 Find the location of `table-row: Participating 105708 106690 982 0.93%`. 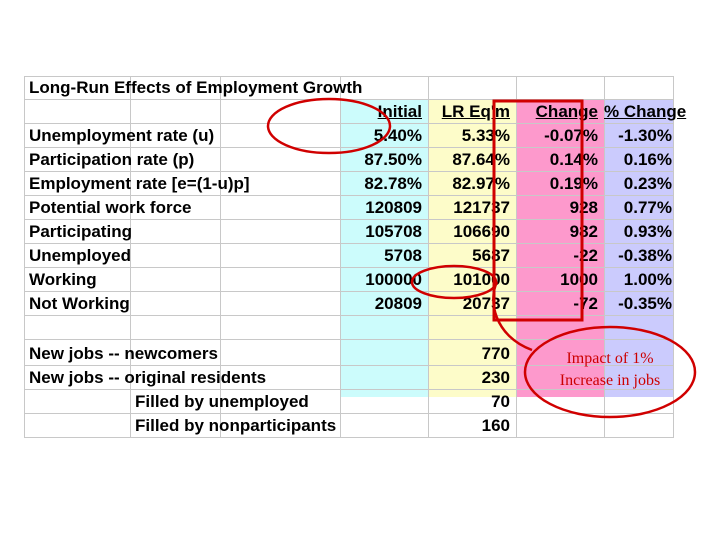

table-row: Participating 105708 106690 982 0.93% is located at coordinates (349, 232).